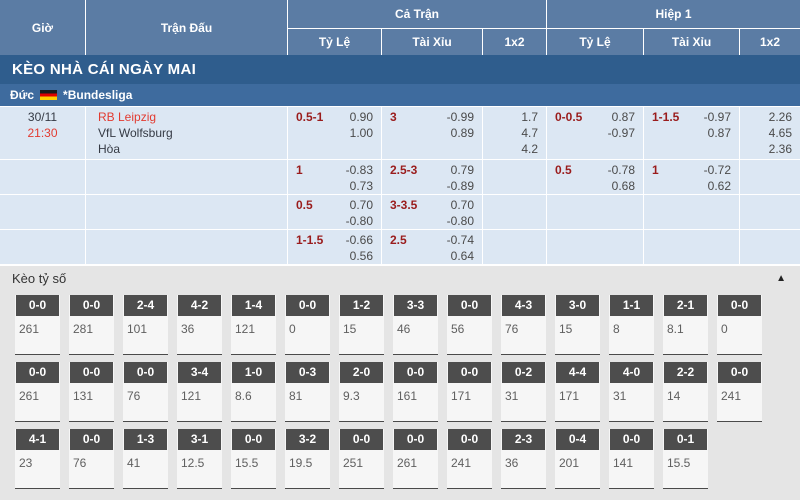 This screenshot has height=500, width=800. I want to click on score-badge: 2-0, so click(361, 372).